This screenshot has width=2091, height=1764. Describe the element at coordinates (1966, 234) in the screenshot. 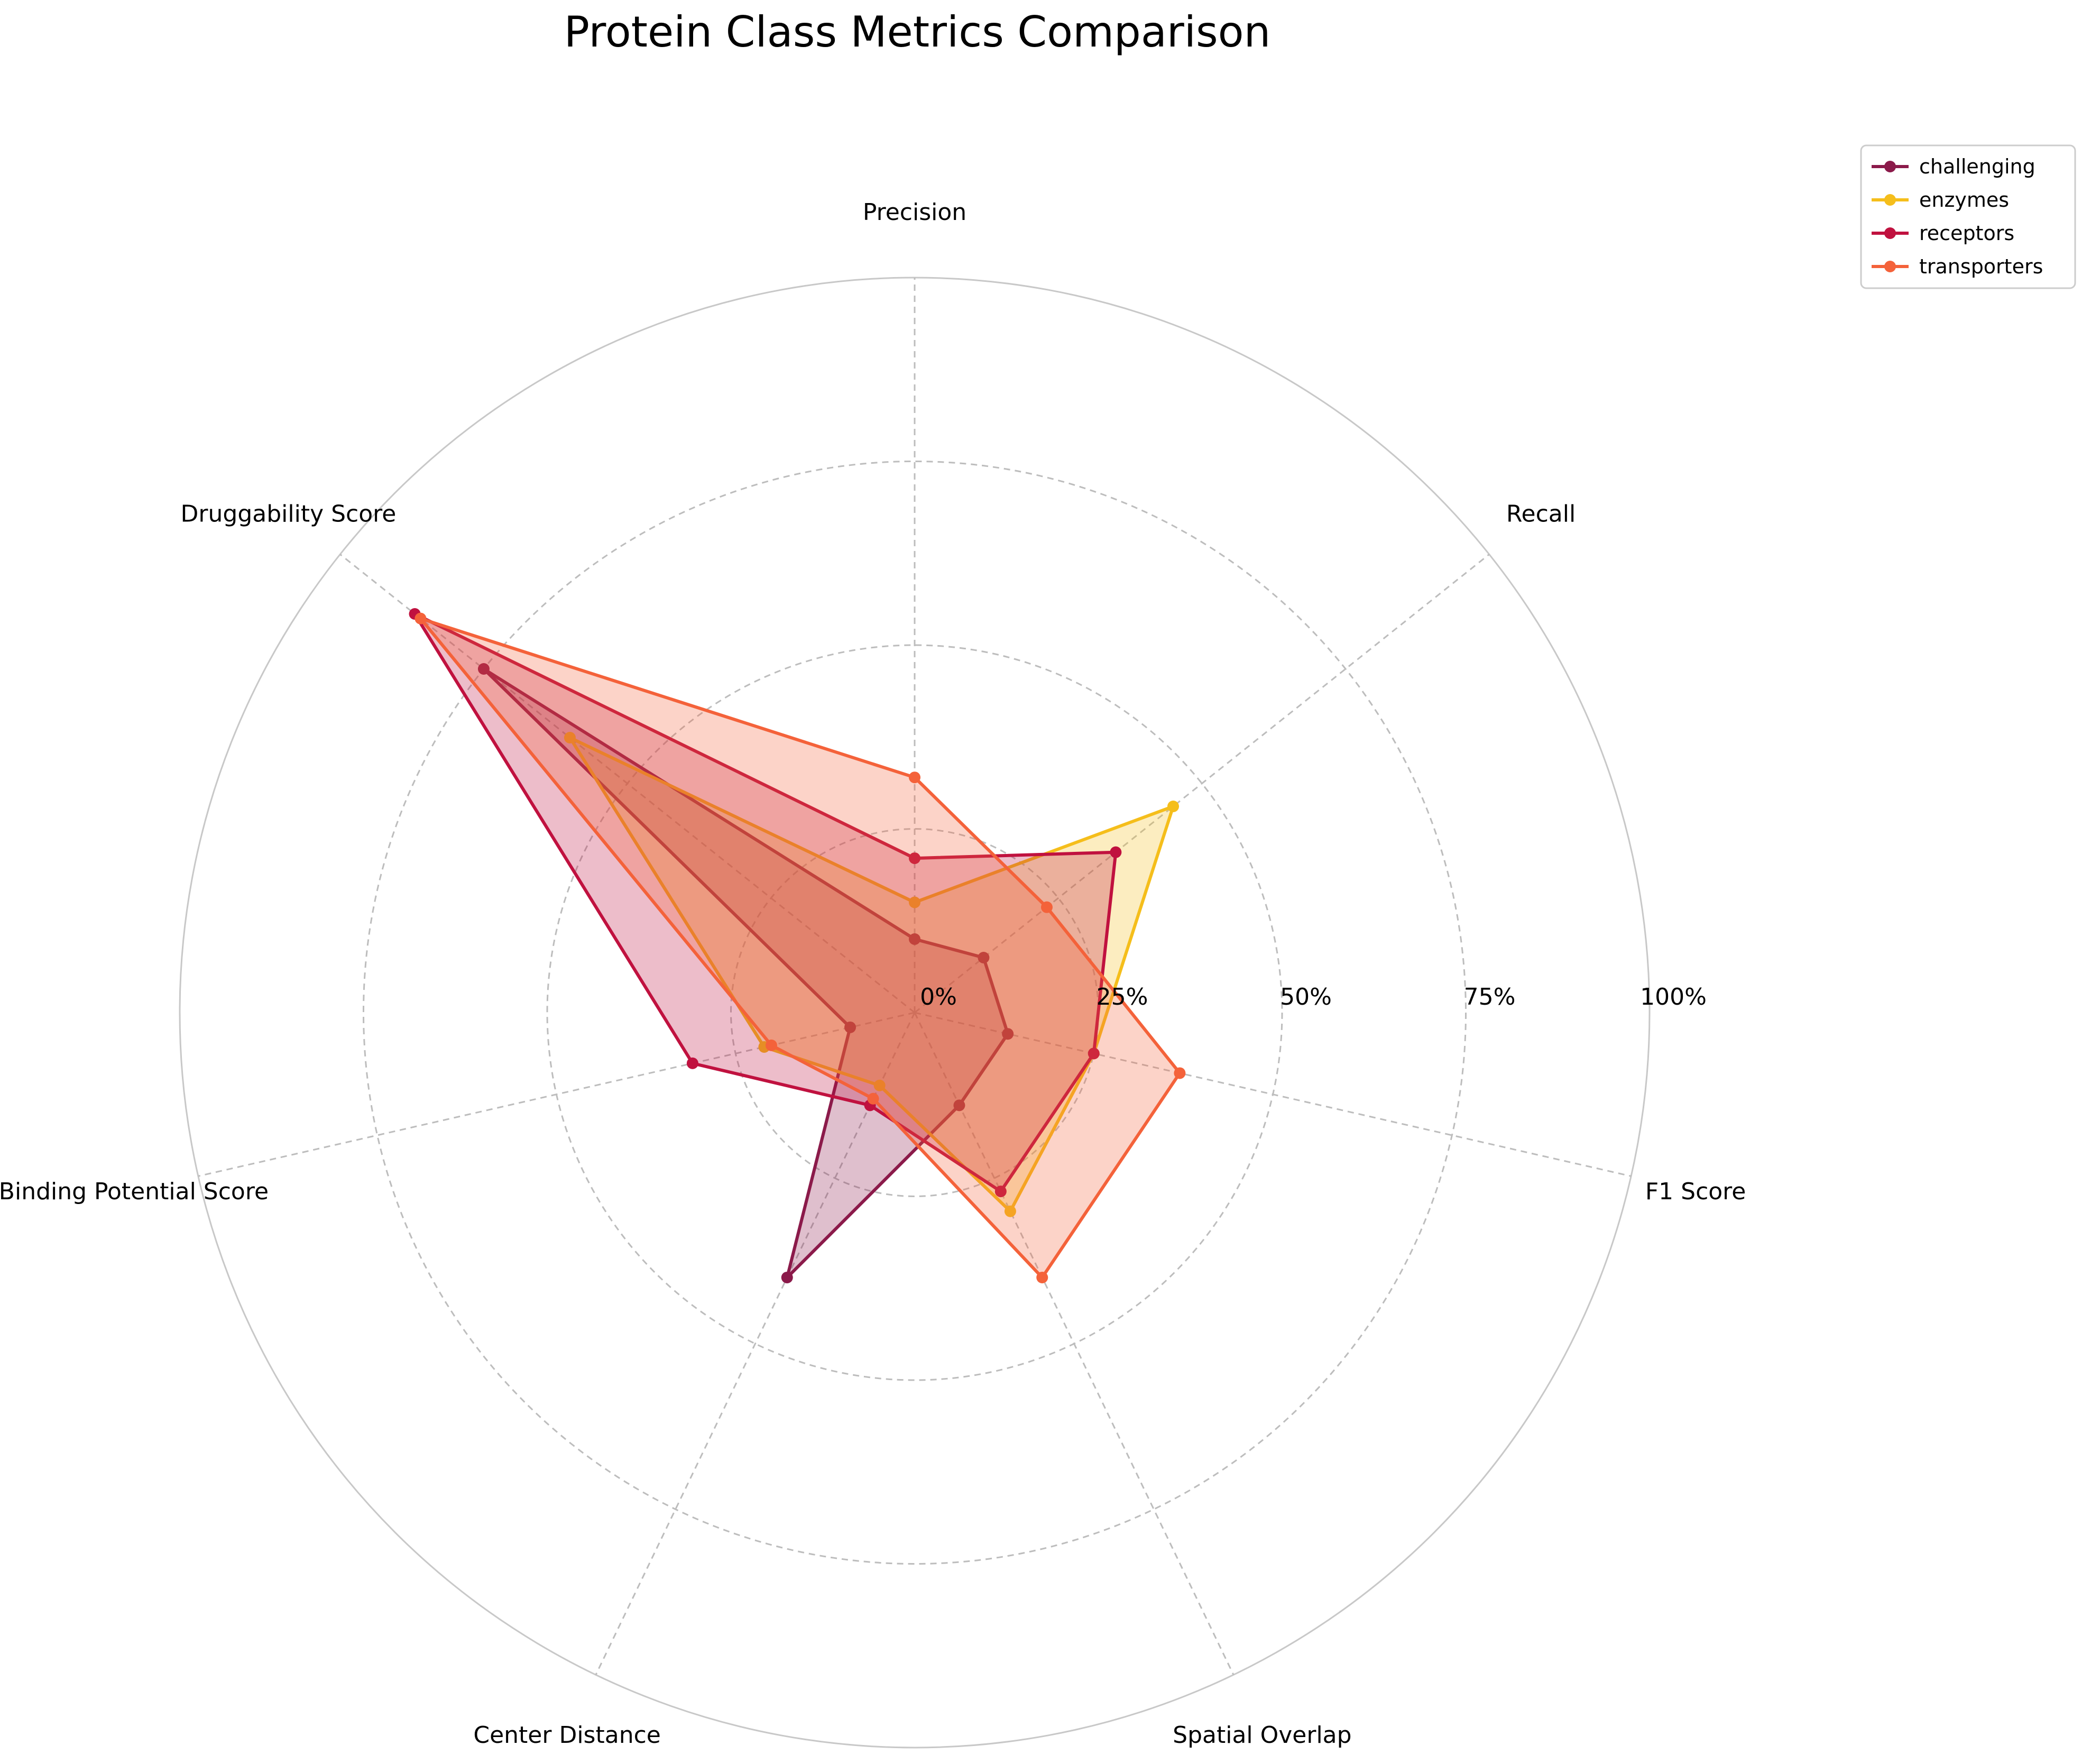

I see `legend-label-receptors: receptors` at that location.